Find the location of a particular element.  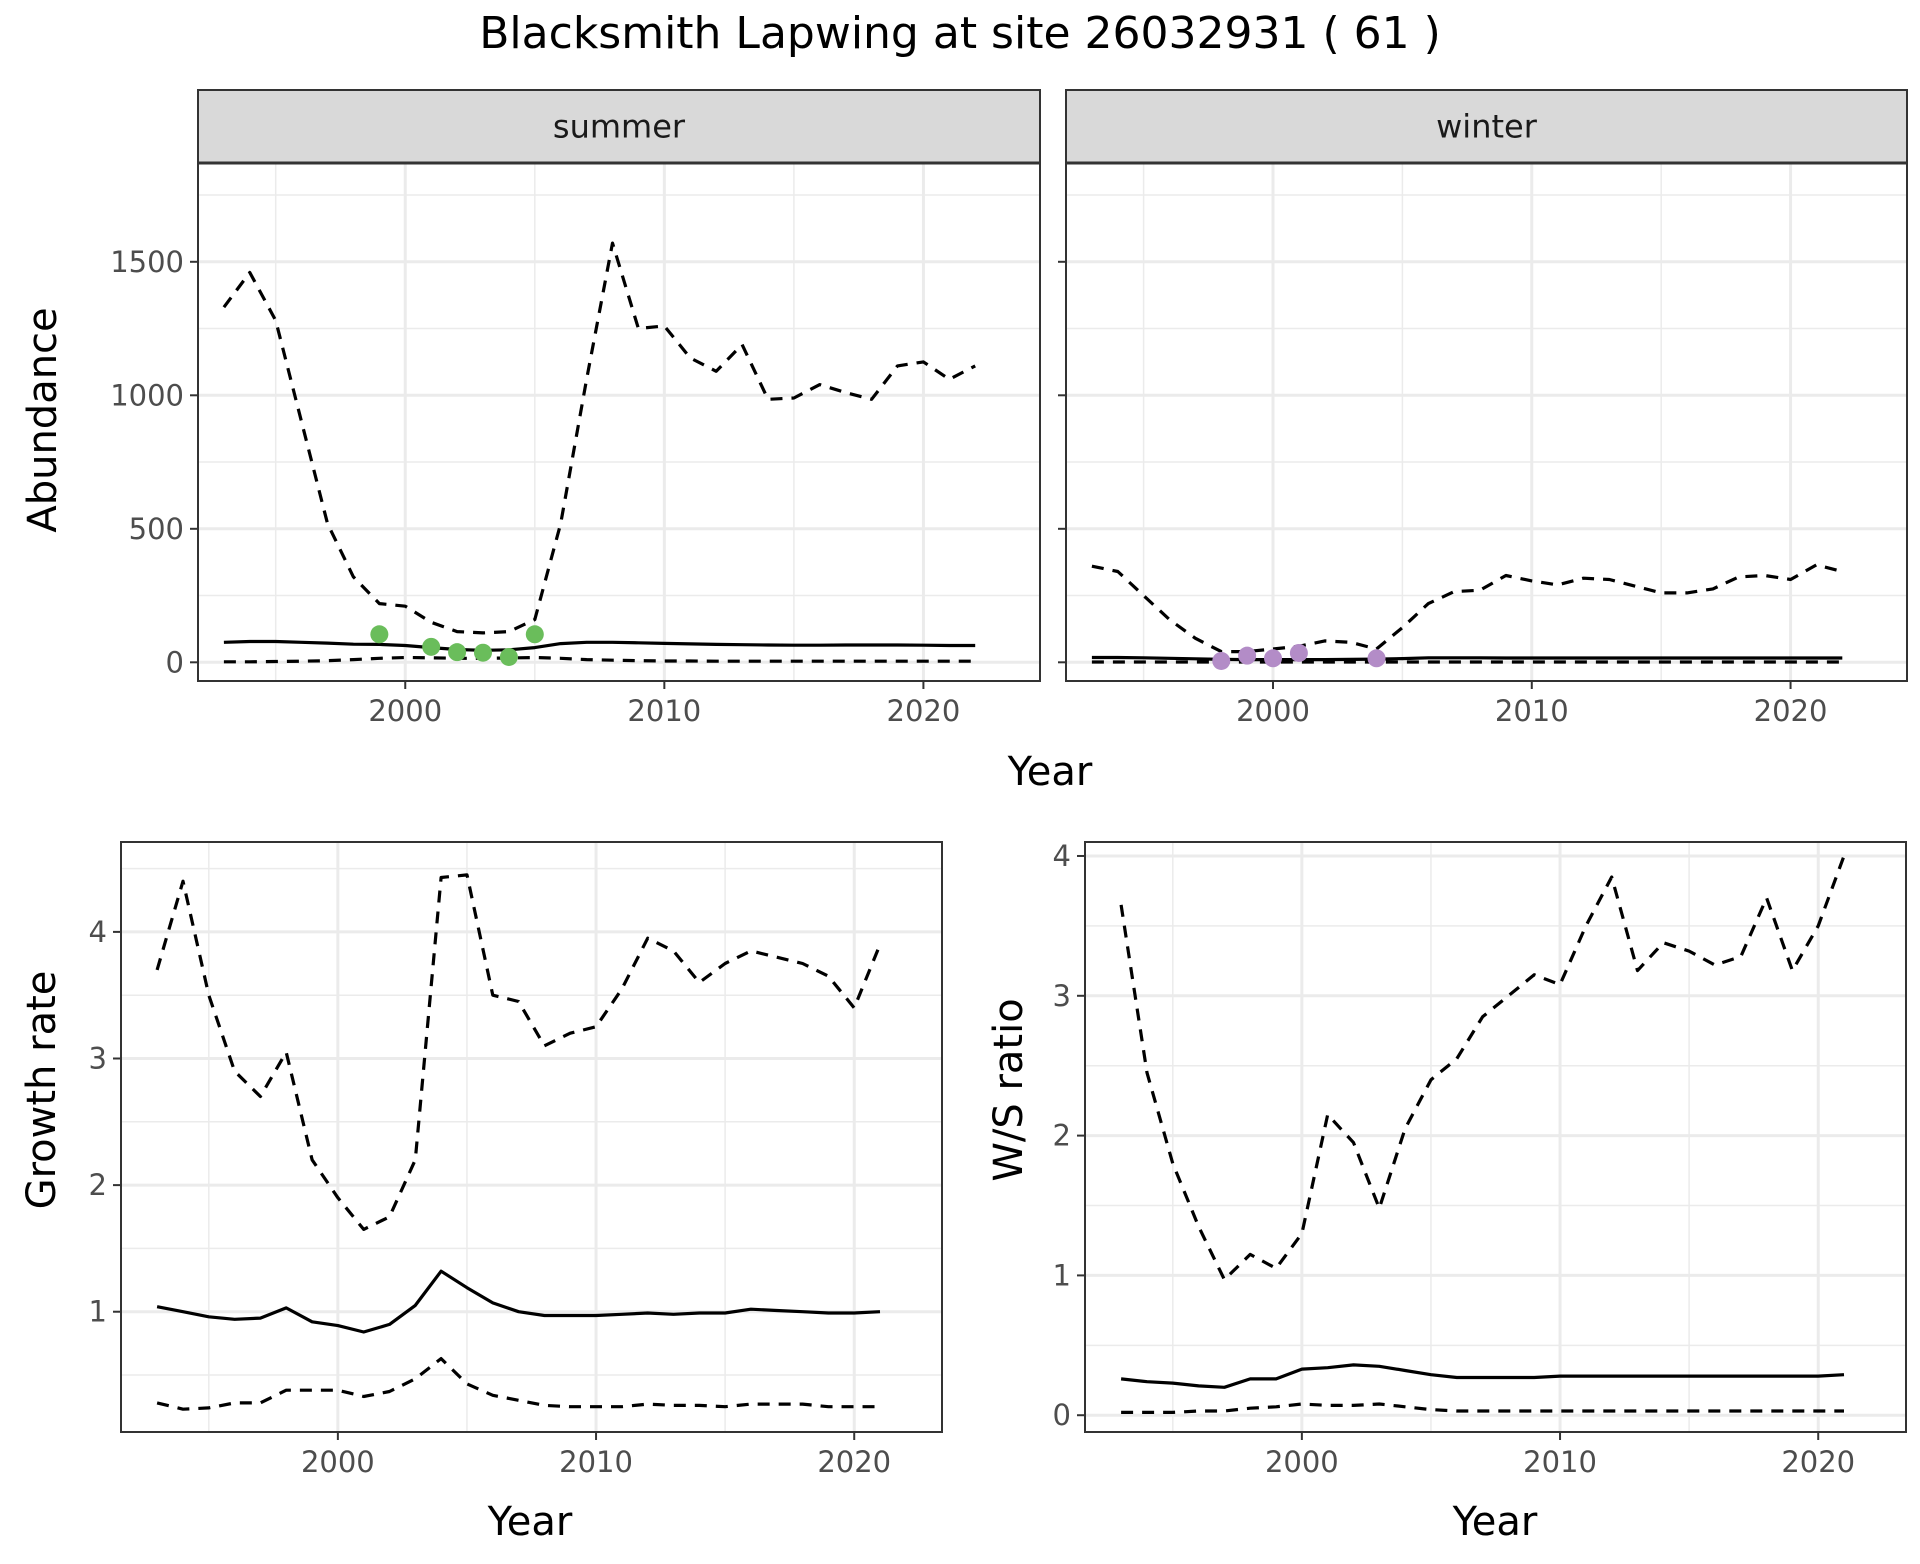

ratio-x-axis-label: Year is located at coordinates (1495, 1522).